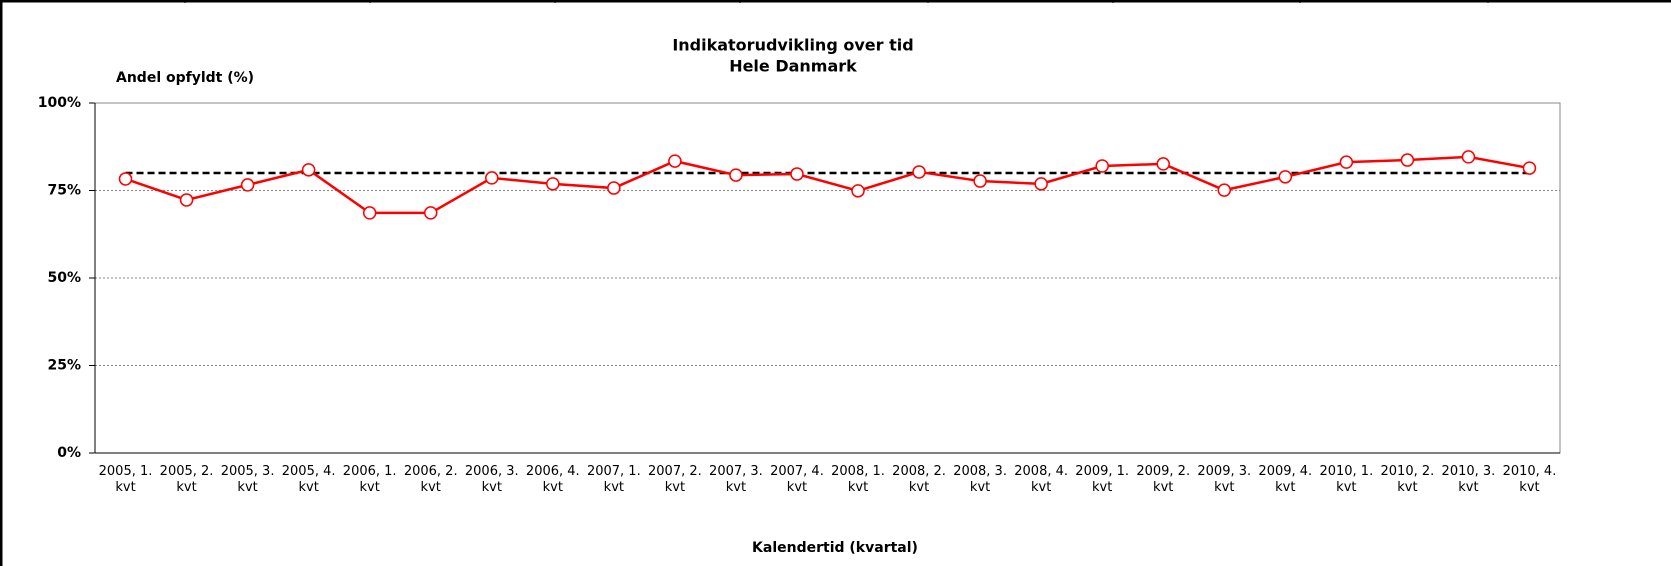  I want to click on x-tick-label: 2010, 1. kvt, so click(1346, 479).